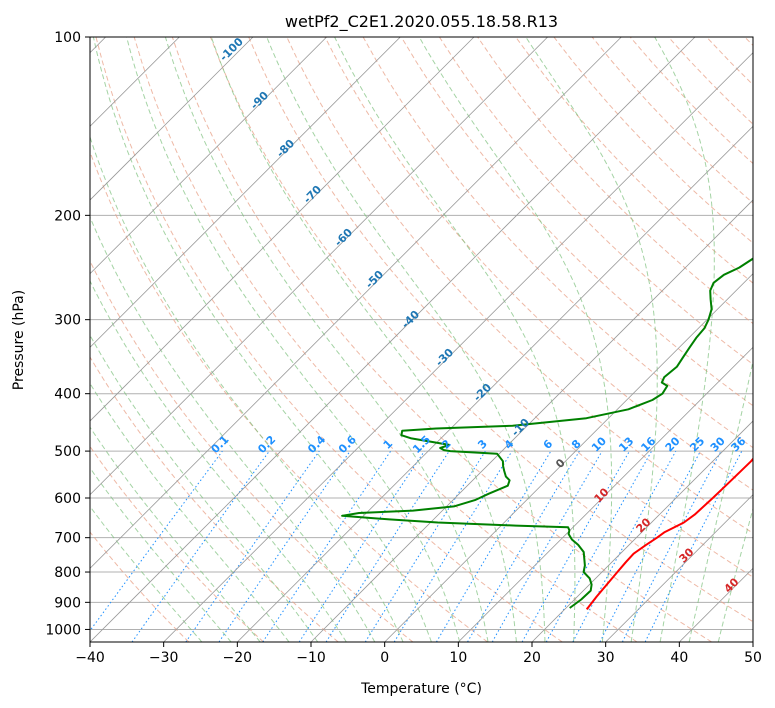  I want to click on y-tick-label: 200, so click(67, 216).